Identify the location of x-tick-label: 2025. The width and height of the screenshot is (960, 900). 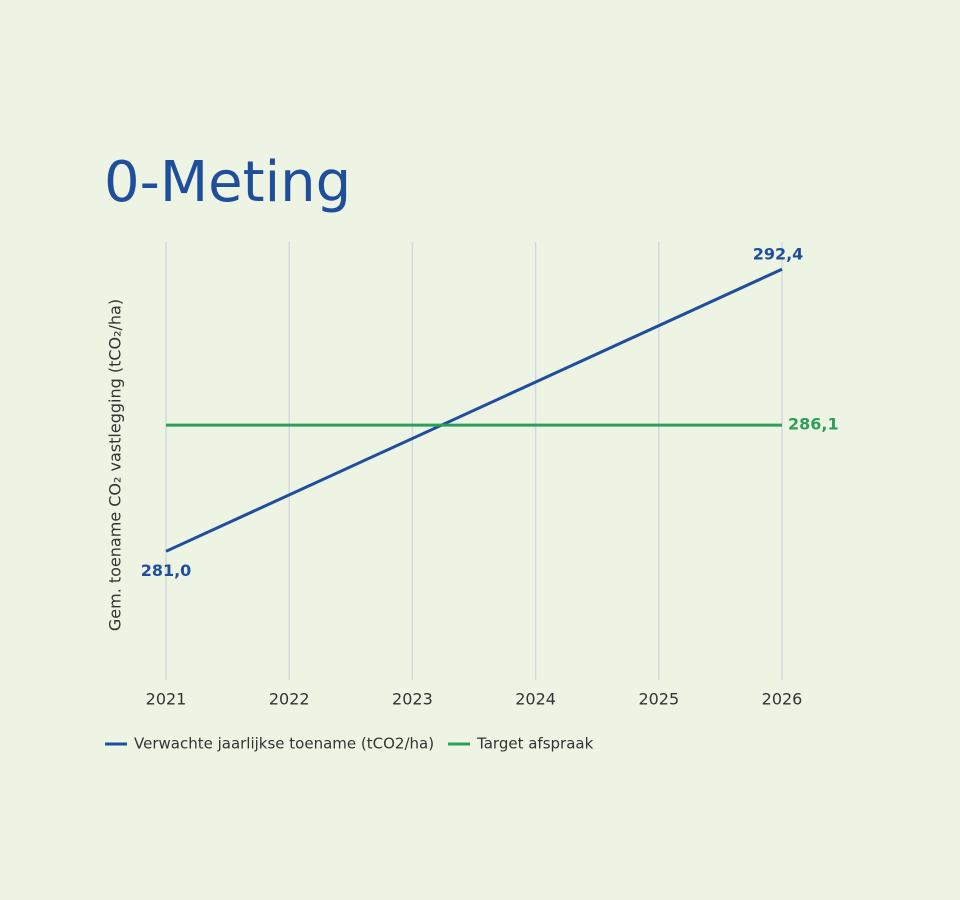
(658, 699).